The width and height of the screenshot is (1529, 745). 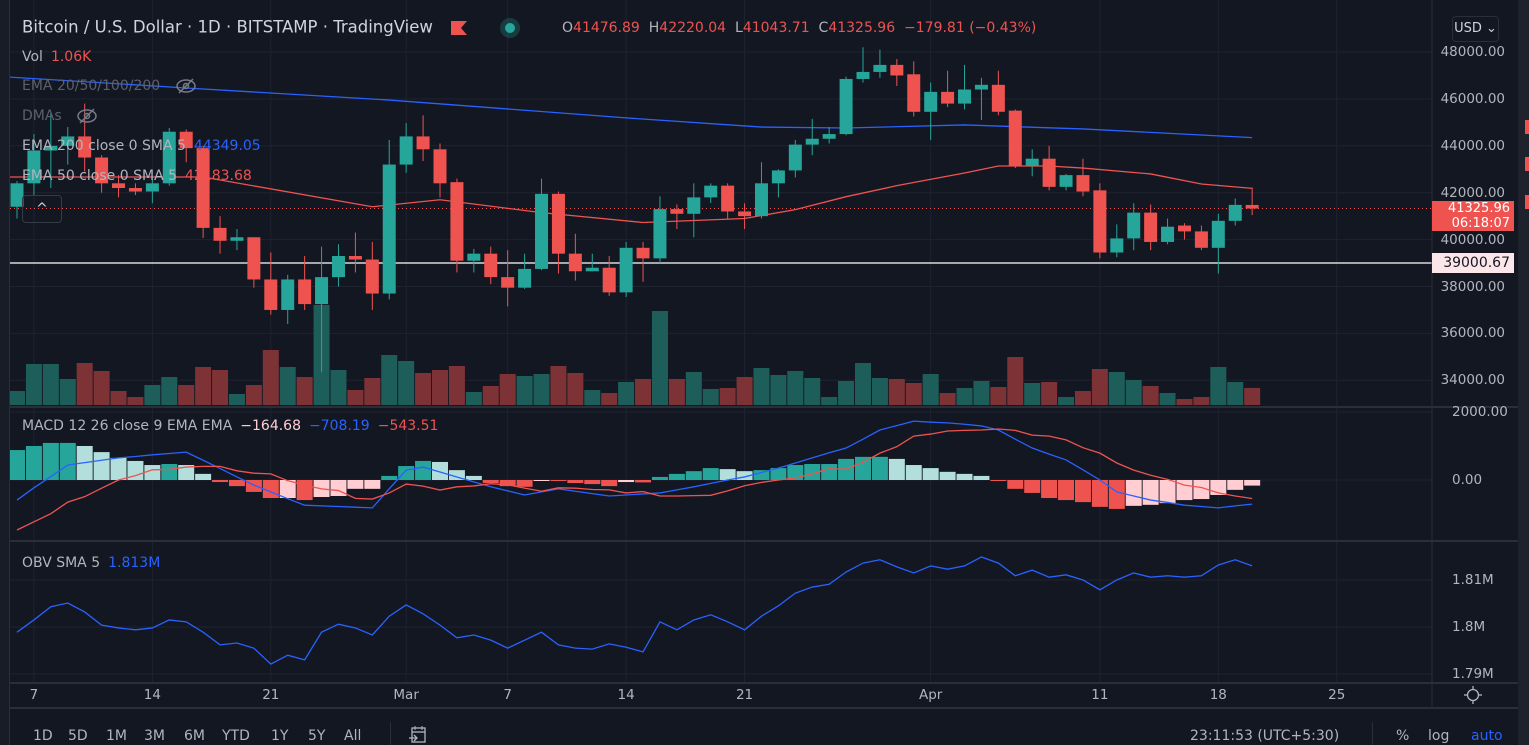 I want to click on range-button-1d: 1D, so click(x=43, y=736).